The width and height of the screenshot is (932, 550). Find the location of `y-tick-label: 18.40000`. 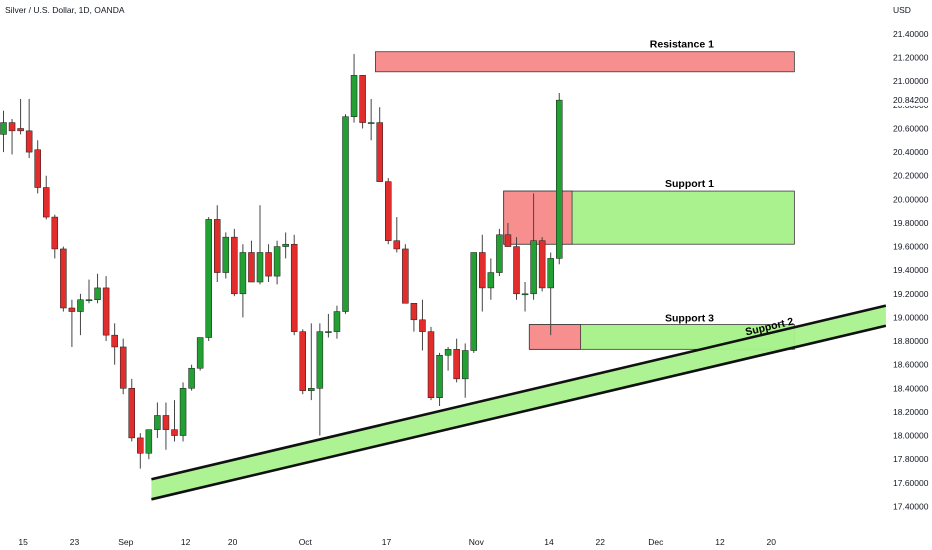

y-tick-label: 18.40000 is located at coordinates (911, 388).